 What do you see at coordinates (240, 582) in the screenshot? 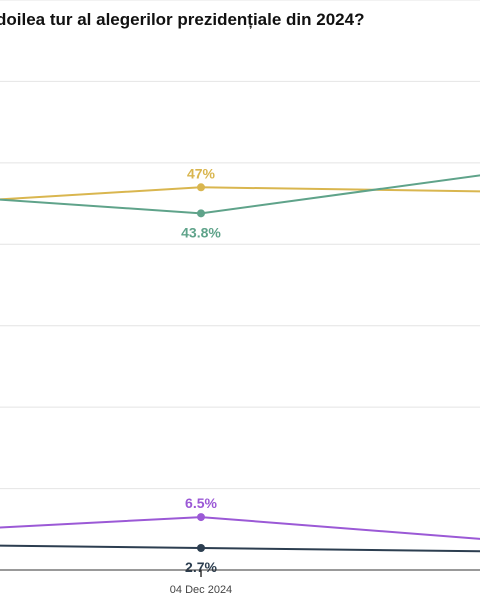
I see `x-axis: 04 Dec 2024` at bounding box center [240, 582].